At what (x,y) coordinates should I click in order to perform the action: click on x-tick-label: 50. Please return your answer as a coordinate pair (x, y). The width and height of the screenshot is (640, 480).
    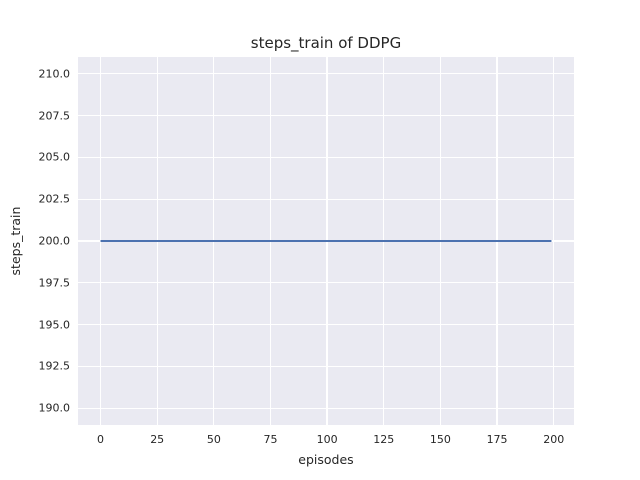
    Looking at the image, I should click on (213, 439).